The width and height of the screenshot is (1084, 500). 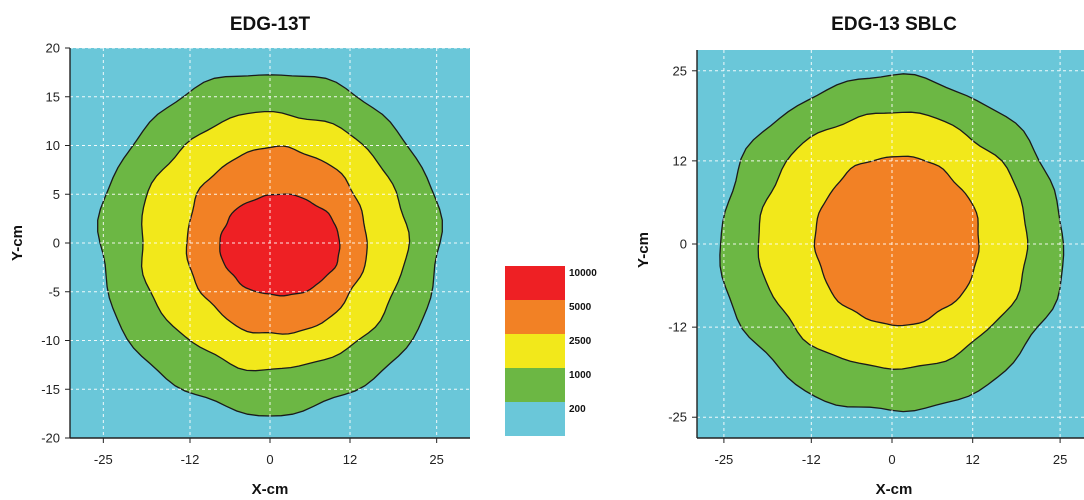 What do you see at coordinates (580, 375) in the screenshot?
I see `legend-label: 1000` at bounding box center [580, 375].